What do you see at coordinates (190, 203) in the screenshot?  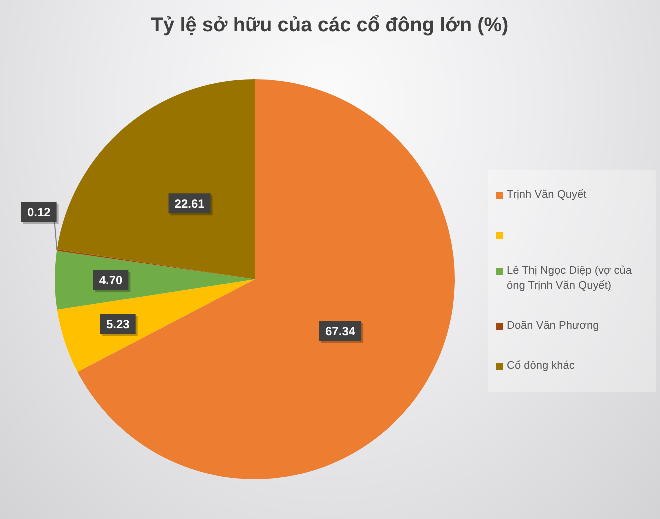 I see `data-label: 22.61` at bounding box center [190, 203].